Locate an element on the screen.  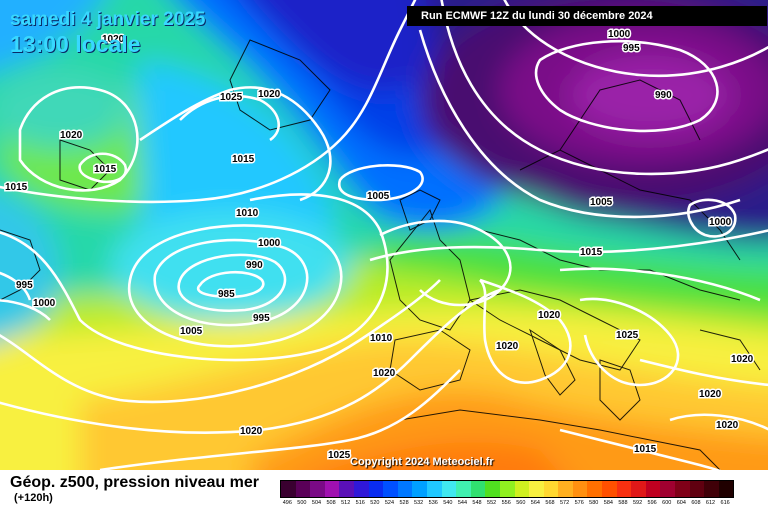
isobar-1020-se is located at coordinates (703, 372).